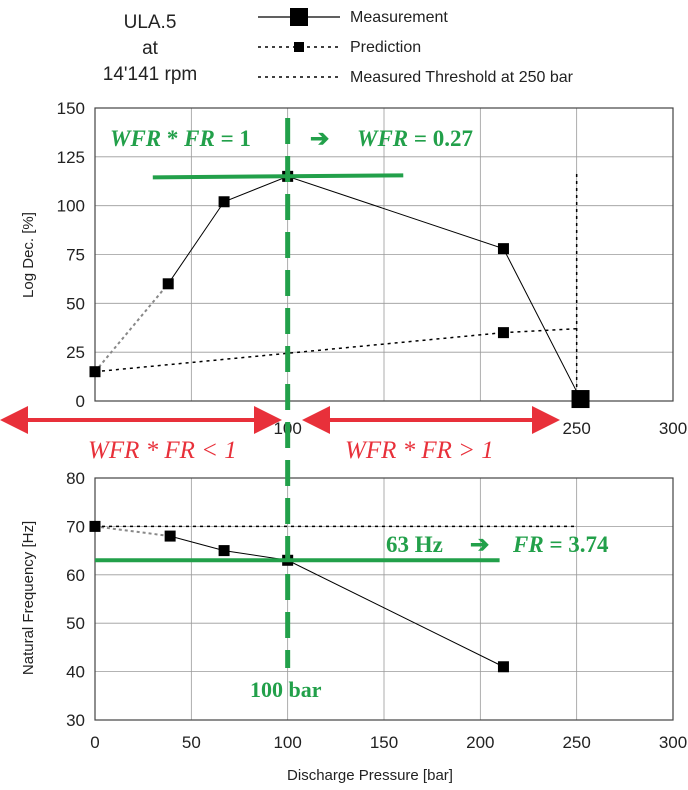 This screenshot has height=790, width=688. What do you see at coordinates (576, 742) in the screenshot?
I see `natural-frequency-x-tick-label: 250` at bounding box center [576, 742].